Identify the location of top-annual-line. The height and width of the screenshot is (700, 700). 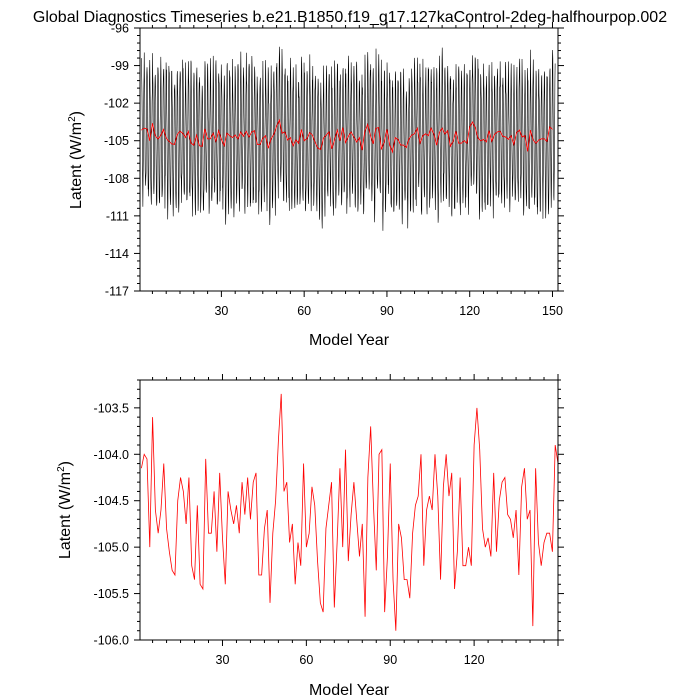
(347, 136).